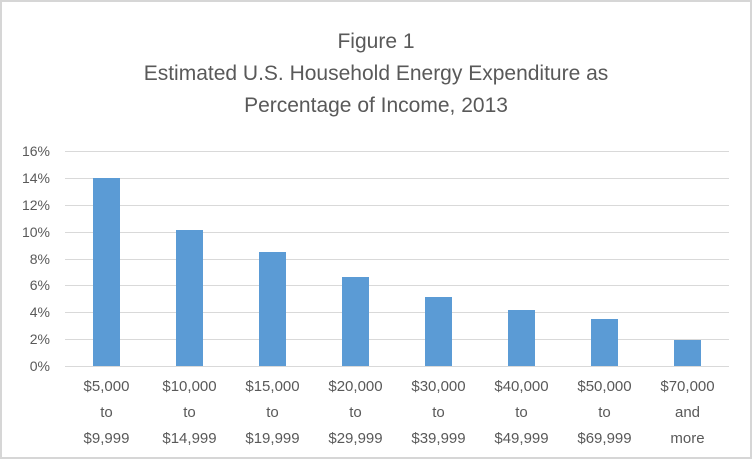 This screenshot has width=752, height=459. What do you see at coordinates (397, 339) in the screenshot?
I see `gridline-2%` at bounding box center [397, 339].